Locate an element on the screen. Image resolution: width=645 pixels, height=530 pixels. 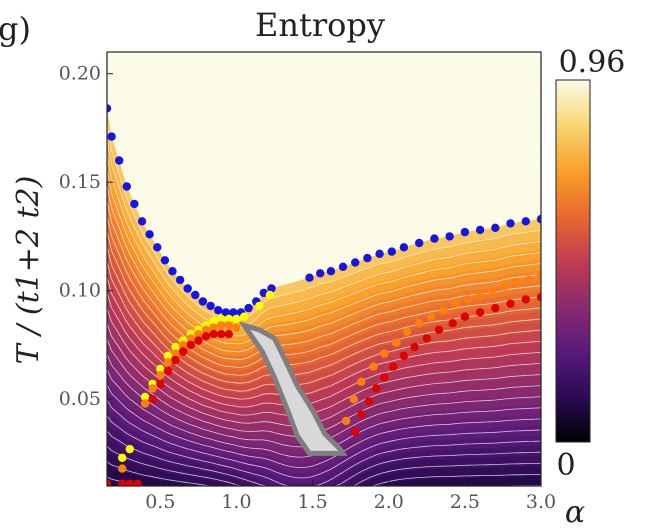
y-axis-ticks: 0.05 0.10 0.15 0.20 is located at coordinates (86, 236).